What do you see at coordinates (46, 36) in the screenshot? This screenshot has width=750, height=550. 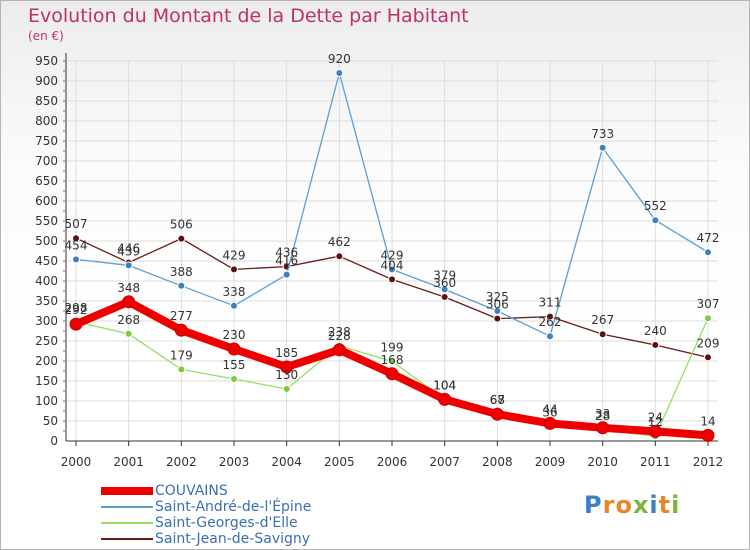 I see `chart-subtitle: (en €)` at bounding box center [46, 36].